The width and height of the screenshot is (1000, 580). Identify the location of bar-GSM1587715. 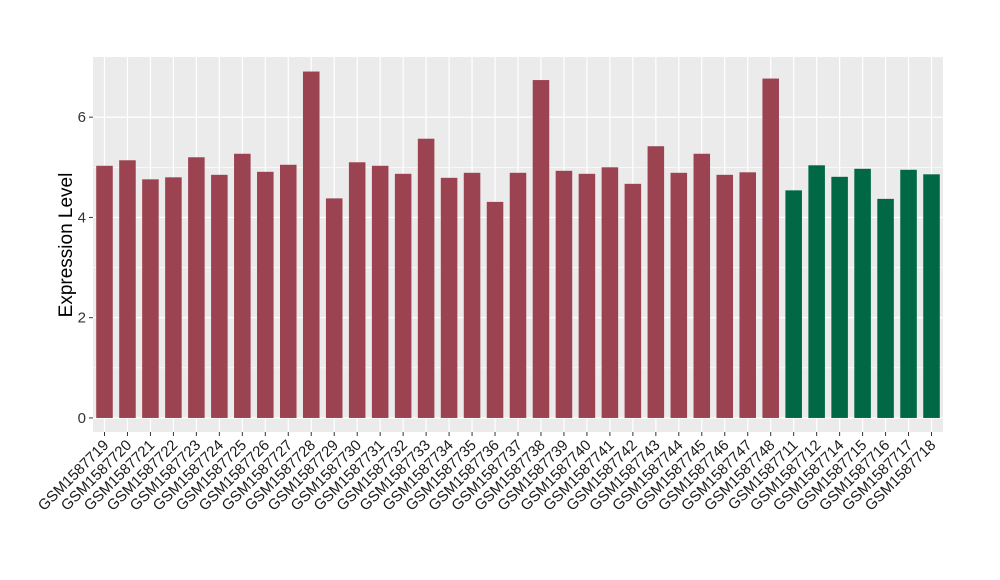
(862, 293).